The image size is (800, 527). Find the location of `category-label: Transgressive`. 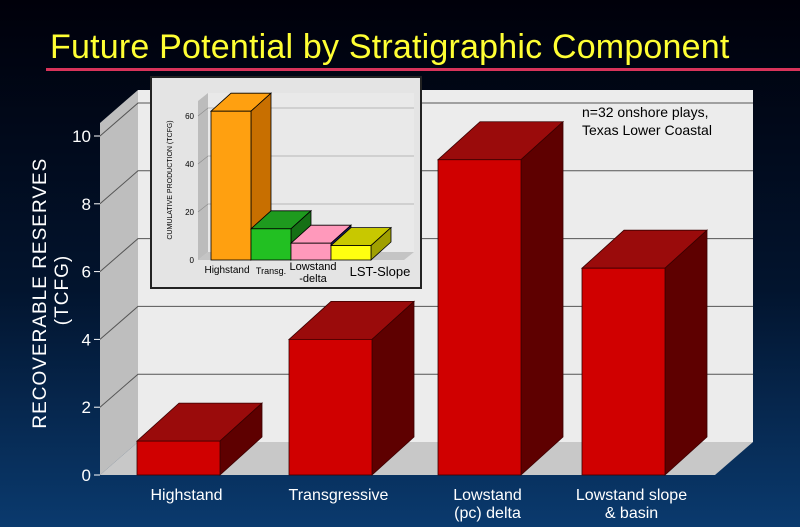

category-label: Transgressive is located at coordinates (339, 495).